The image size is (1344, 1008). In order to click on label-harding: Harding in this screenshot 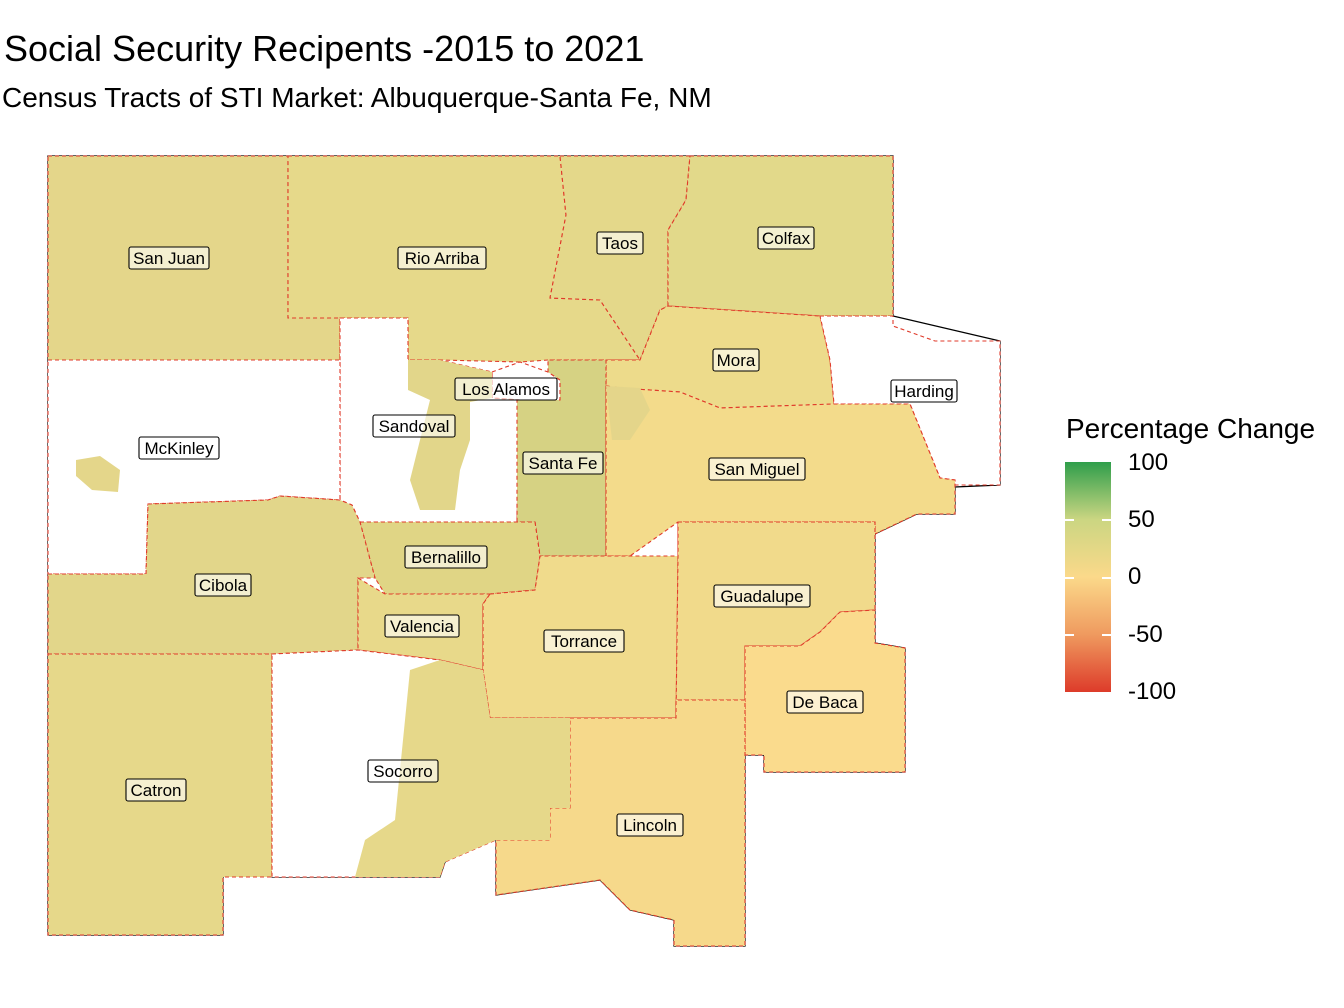, I will do `click(924, 391)`.